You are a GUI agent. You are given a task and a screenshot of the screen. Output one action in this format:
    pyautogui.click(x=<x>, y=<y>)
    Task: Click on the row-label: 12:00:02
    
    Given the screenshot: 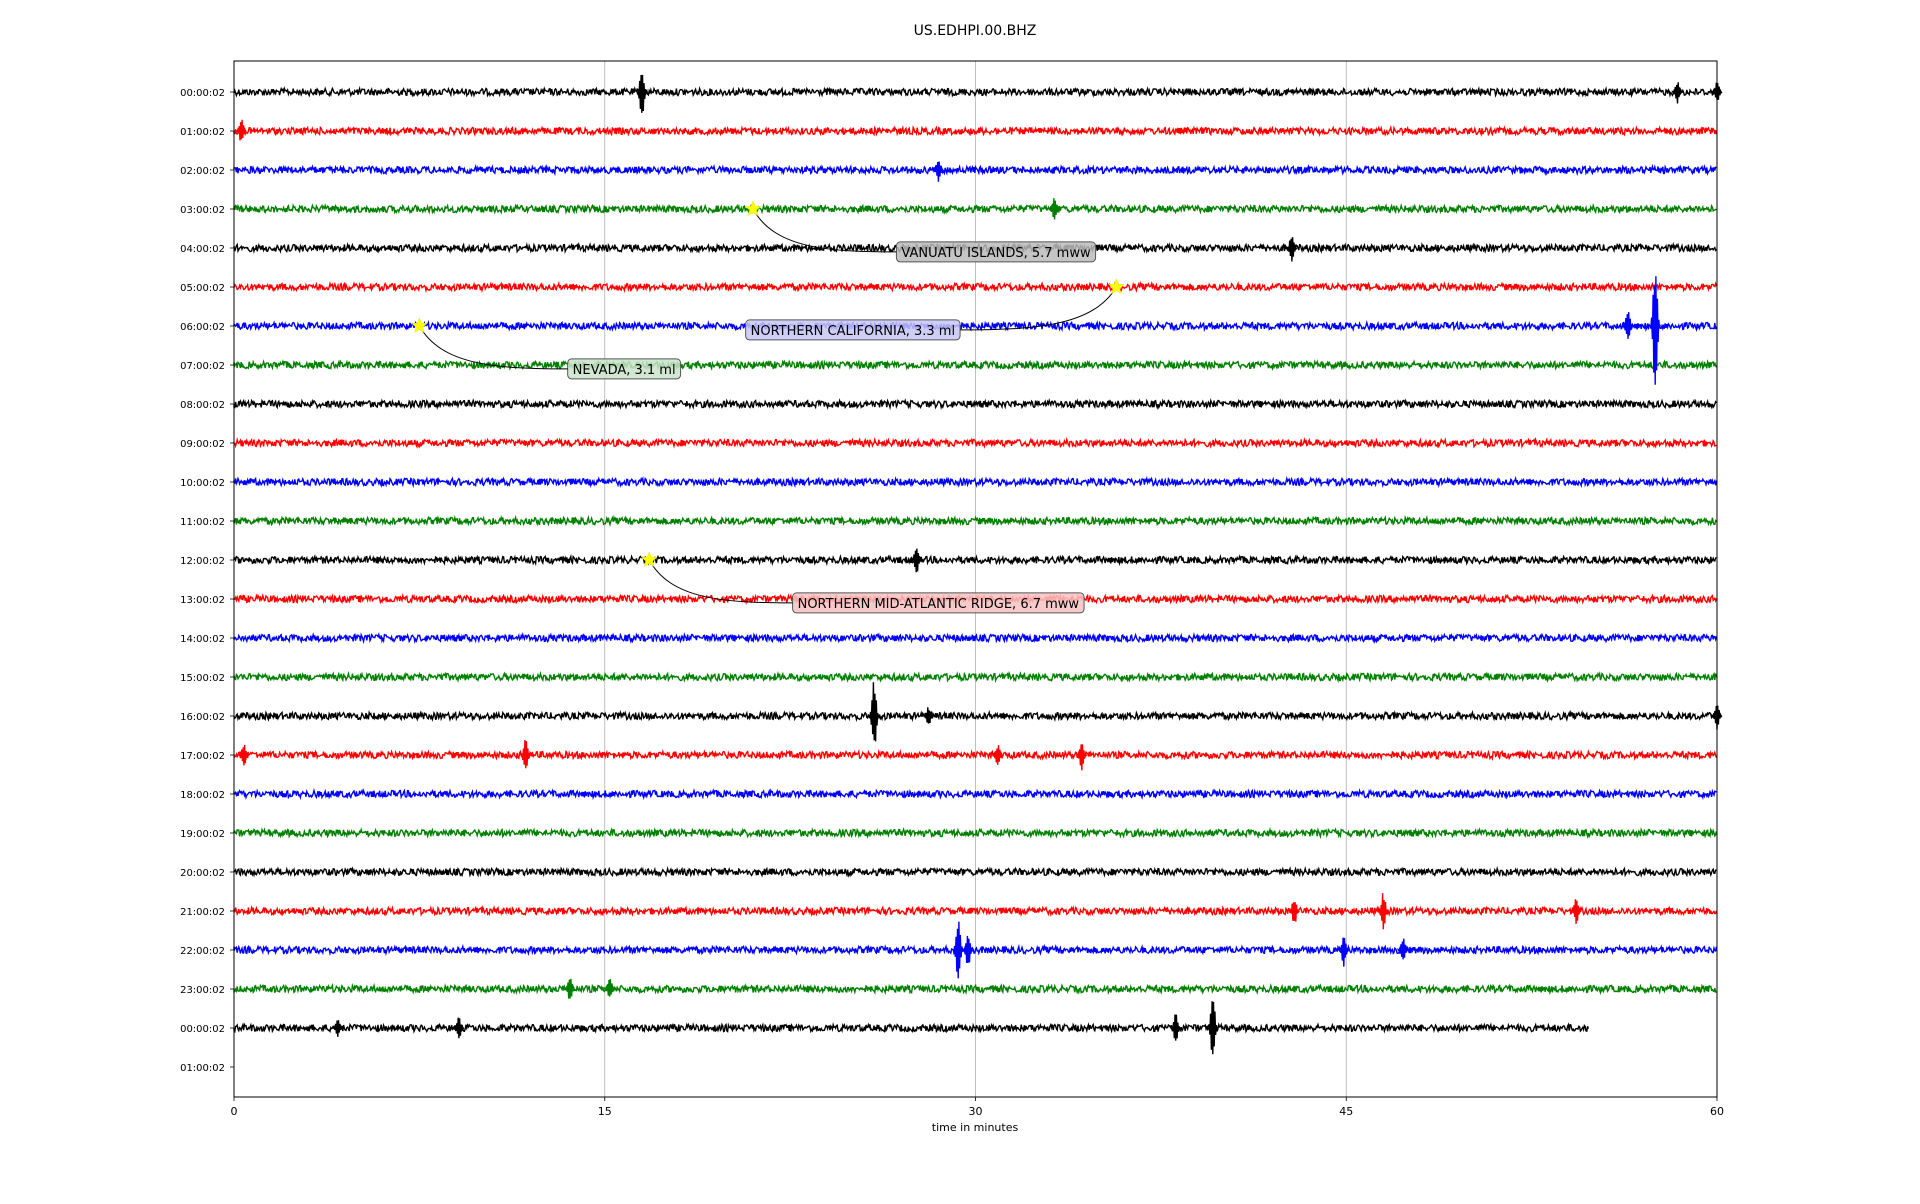 What is the action you would take?
    pyautogui.click(x=202, y=561)
    